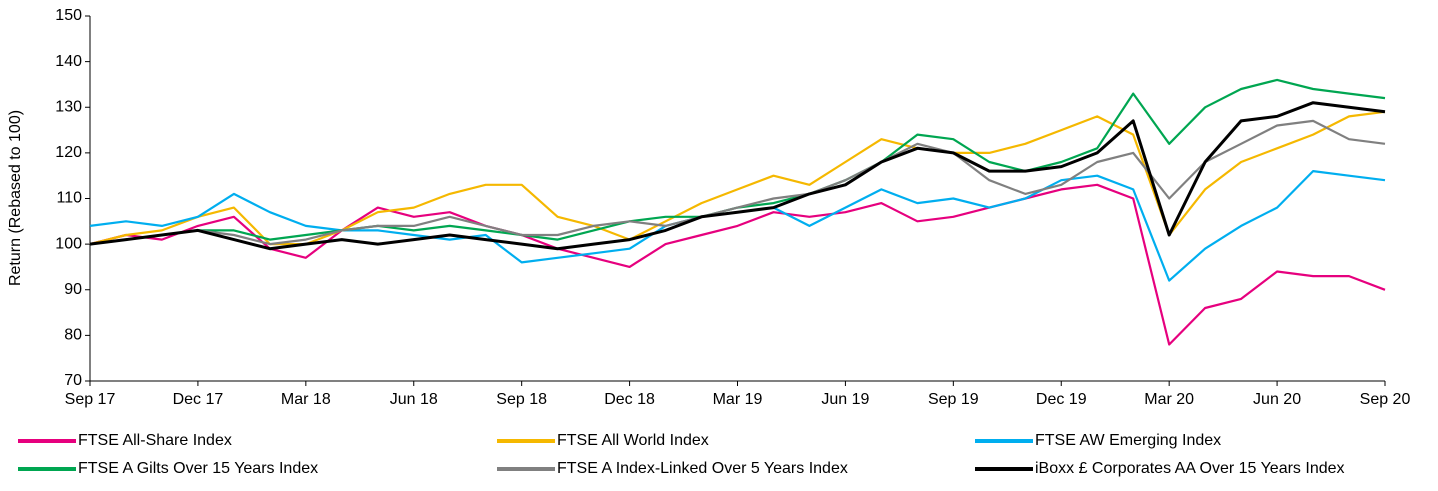 This screenshot has height=491, width=1438. What do you see at coordinates (198, 468) in the screenshot?
I see `legend-label: FTSE A Gilts Over 15 Years Index` at bounding box center [198, 468].